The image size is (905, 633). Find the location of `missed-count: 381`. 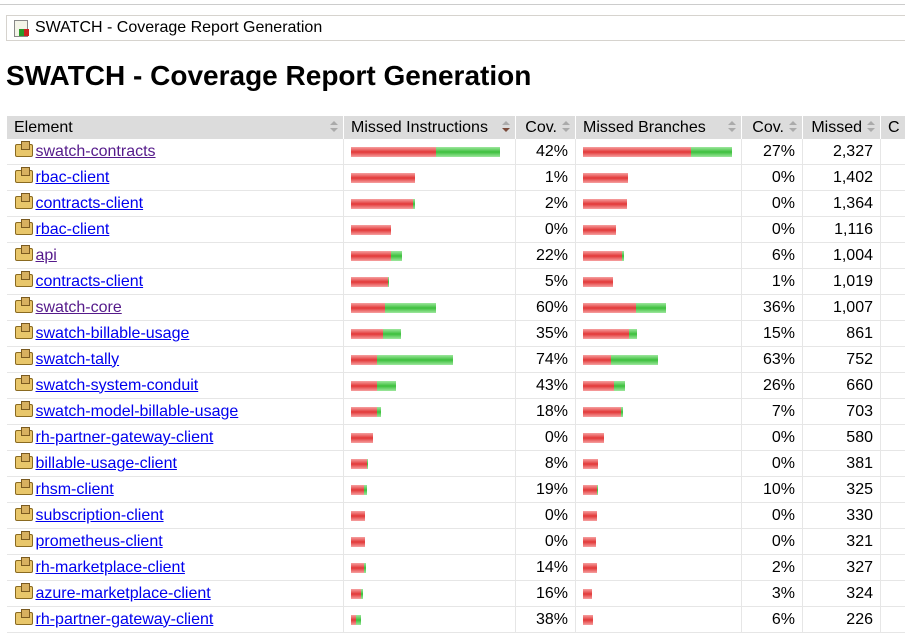

missed-count: 381 is located at coordinates (842, 464).